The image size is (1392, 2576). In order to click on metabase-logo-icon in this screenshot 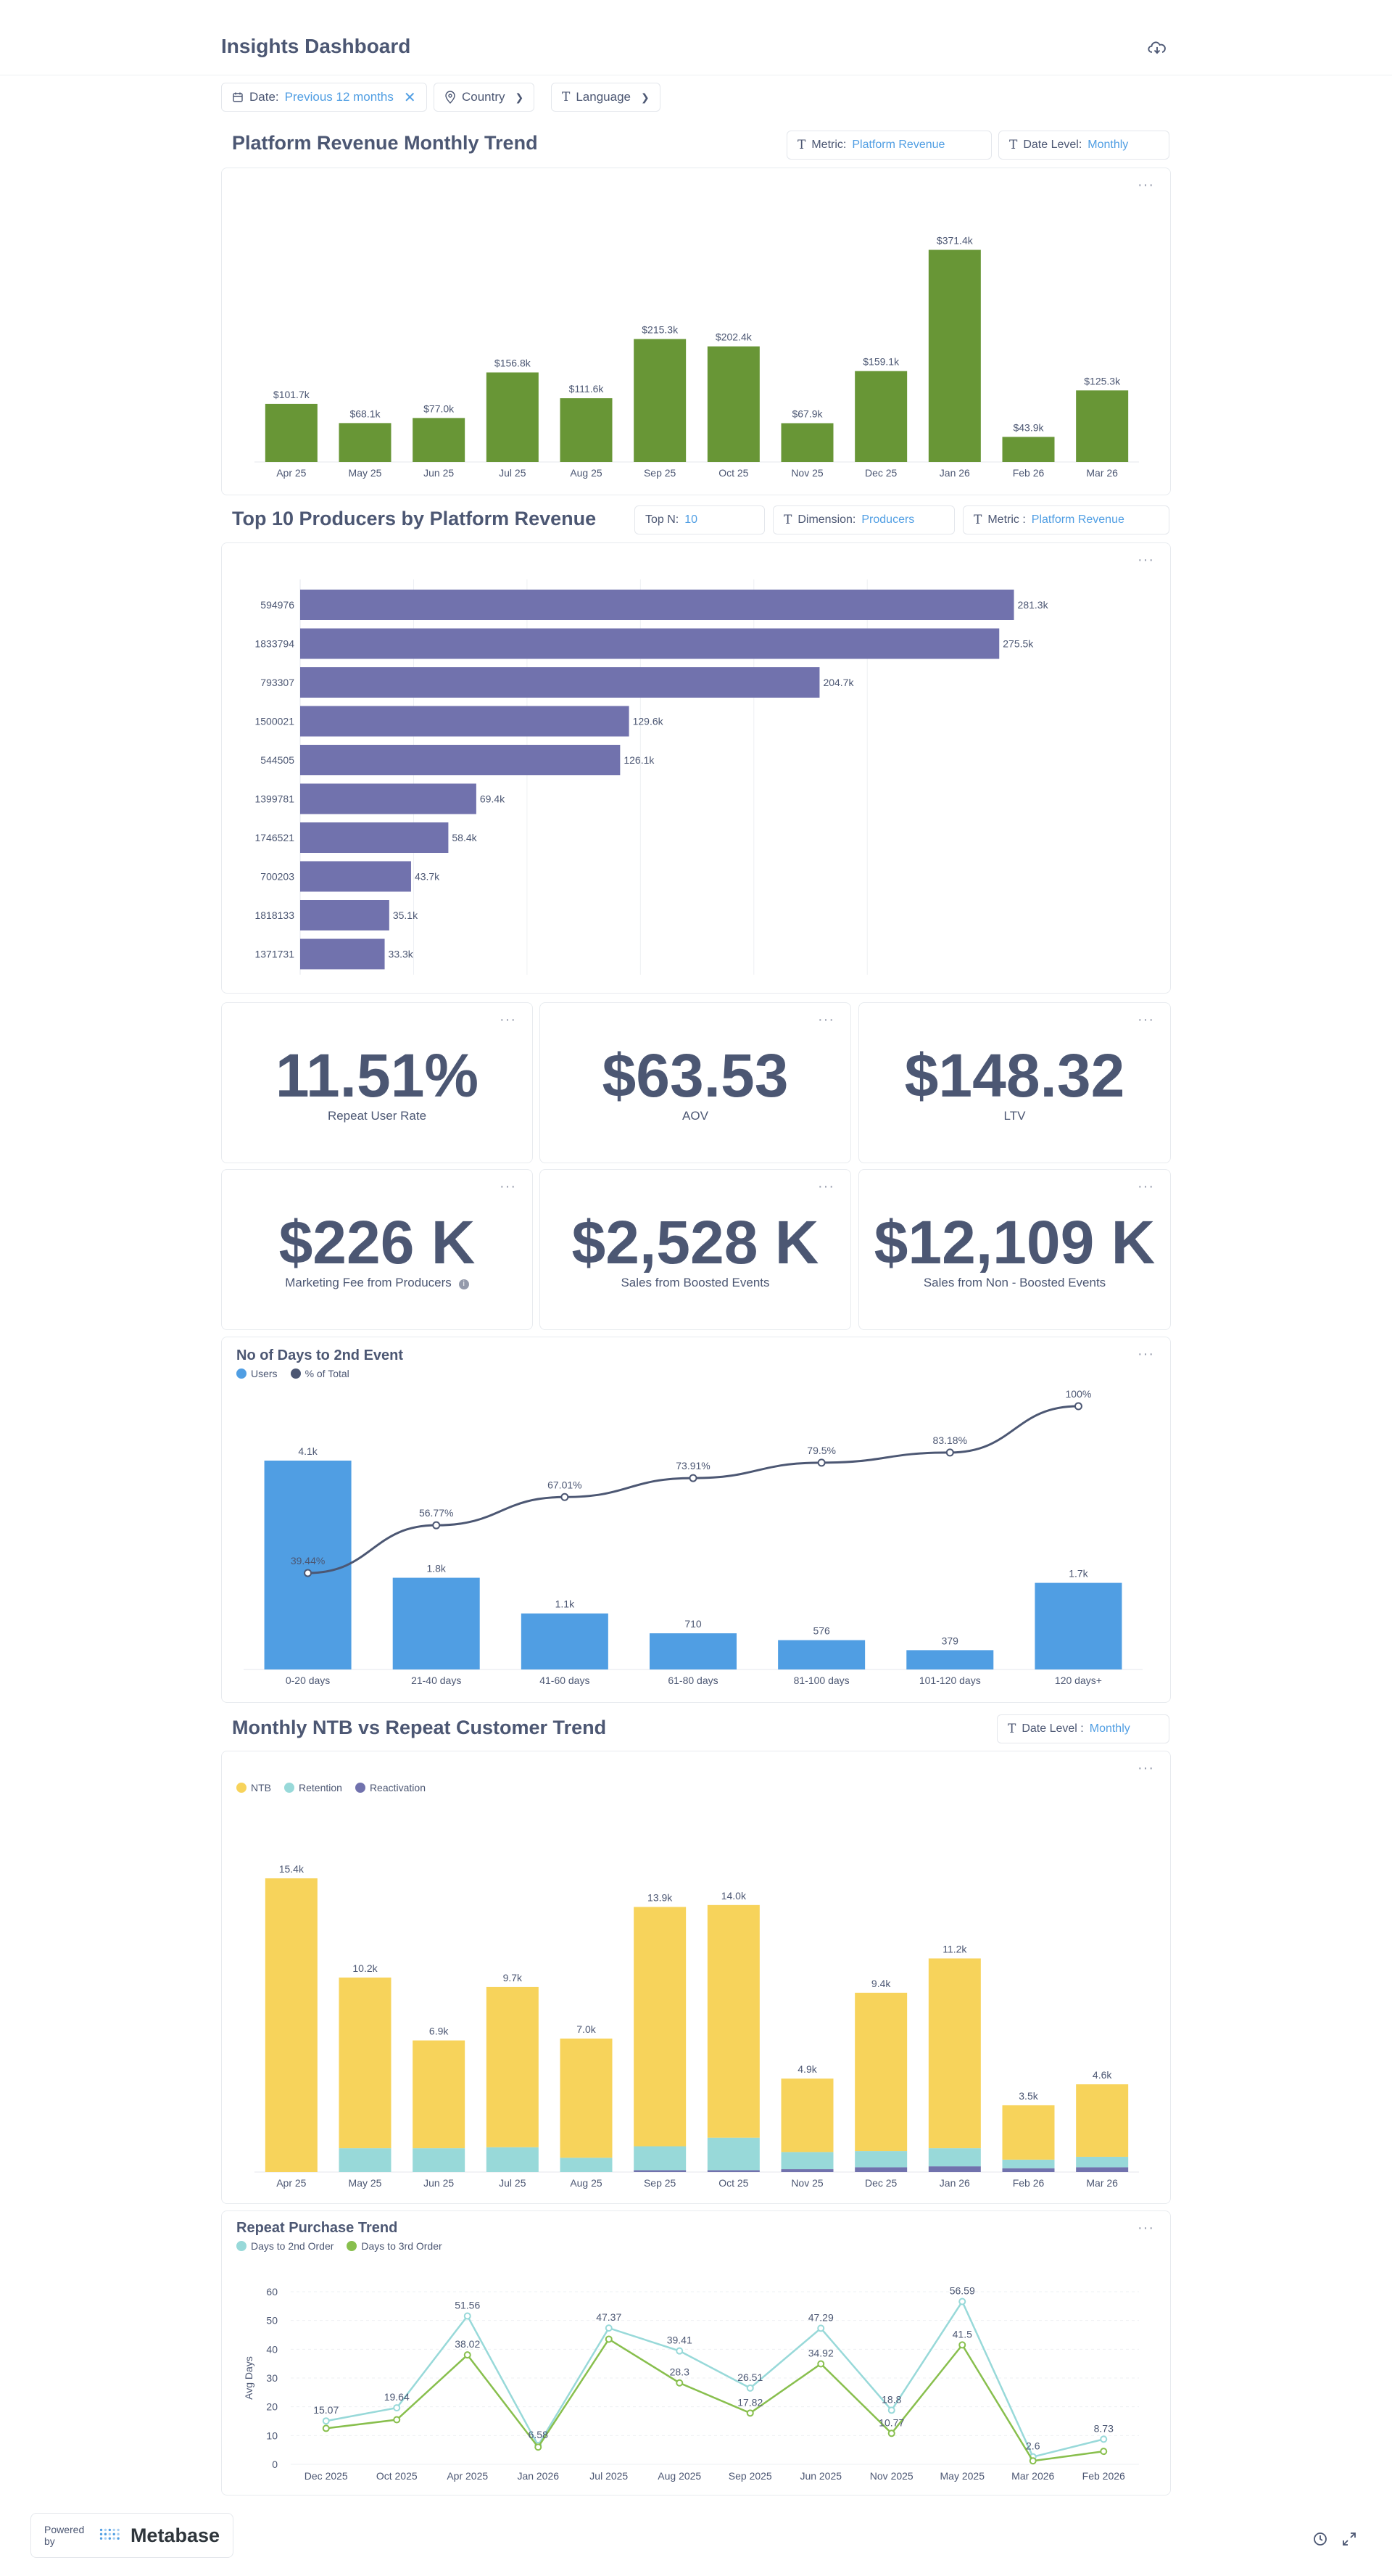, I will do `click(110, 2534)`.